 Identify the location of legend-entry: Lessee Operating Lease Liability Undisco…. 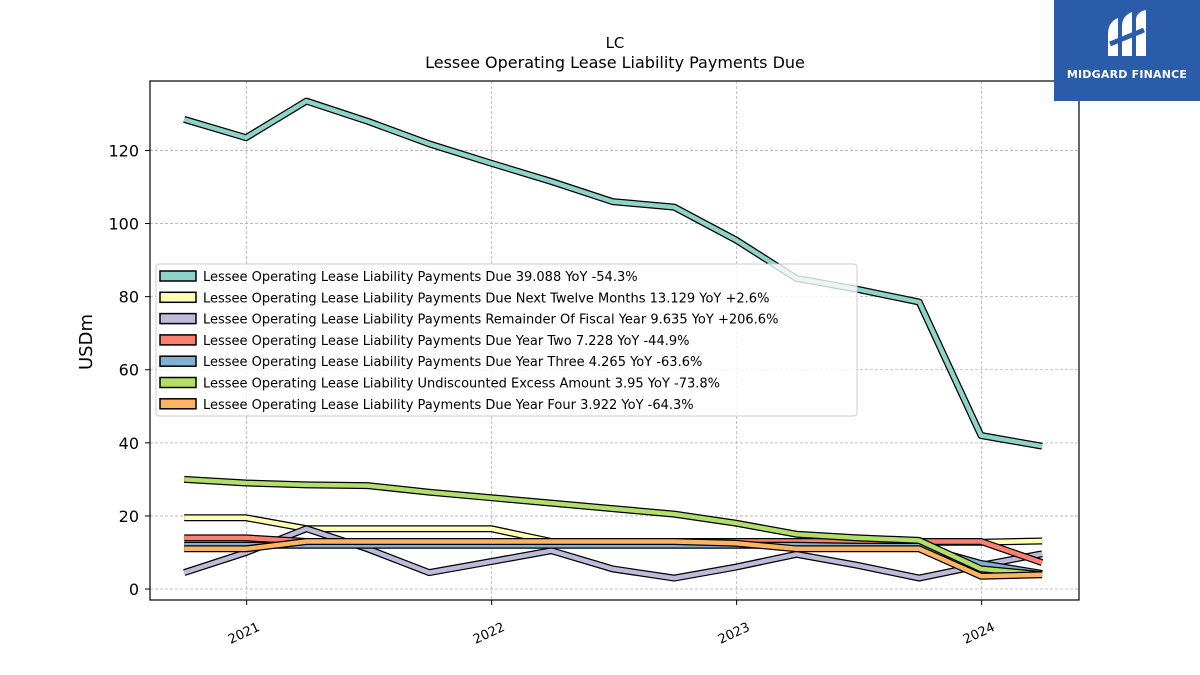
(461, 384).